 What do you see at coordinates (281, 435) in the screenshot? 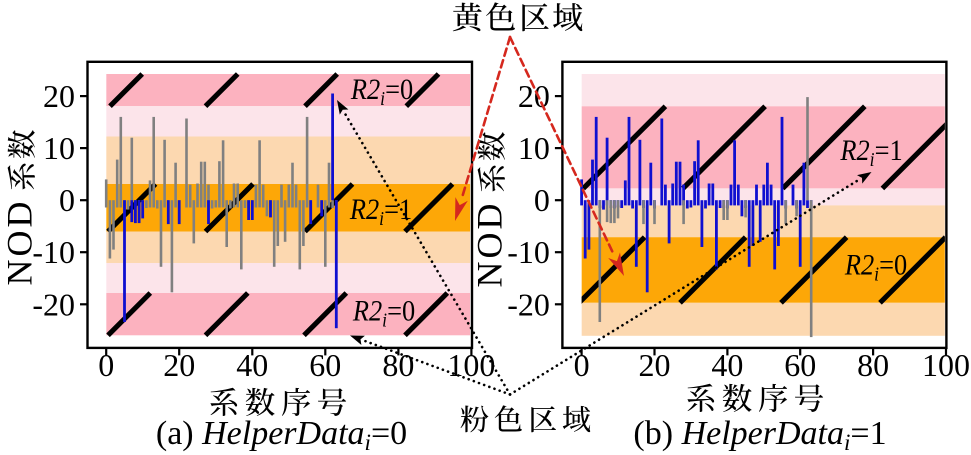
I see `svg-text: (a) HelperDatai=0` at bounding box center [281, 435].